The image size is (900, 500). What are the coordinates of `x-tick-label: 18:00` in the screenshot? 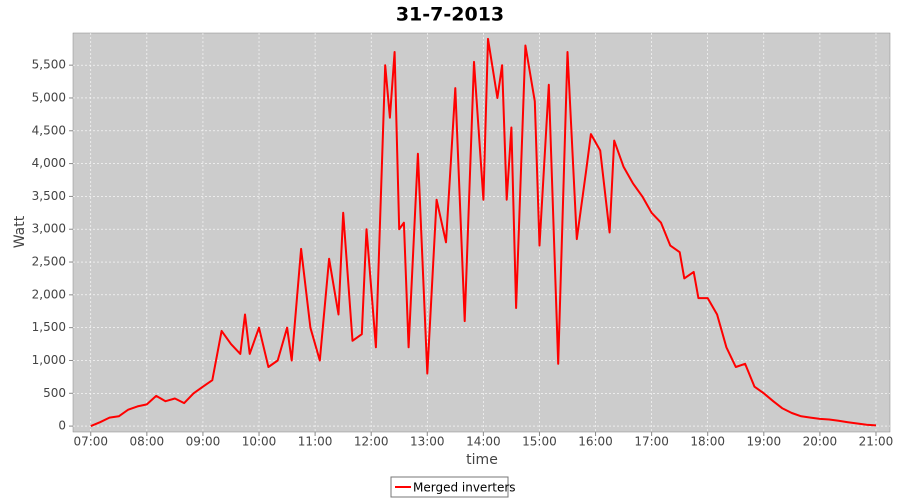 It's located at (707, 442).